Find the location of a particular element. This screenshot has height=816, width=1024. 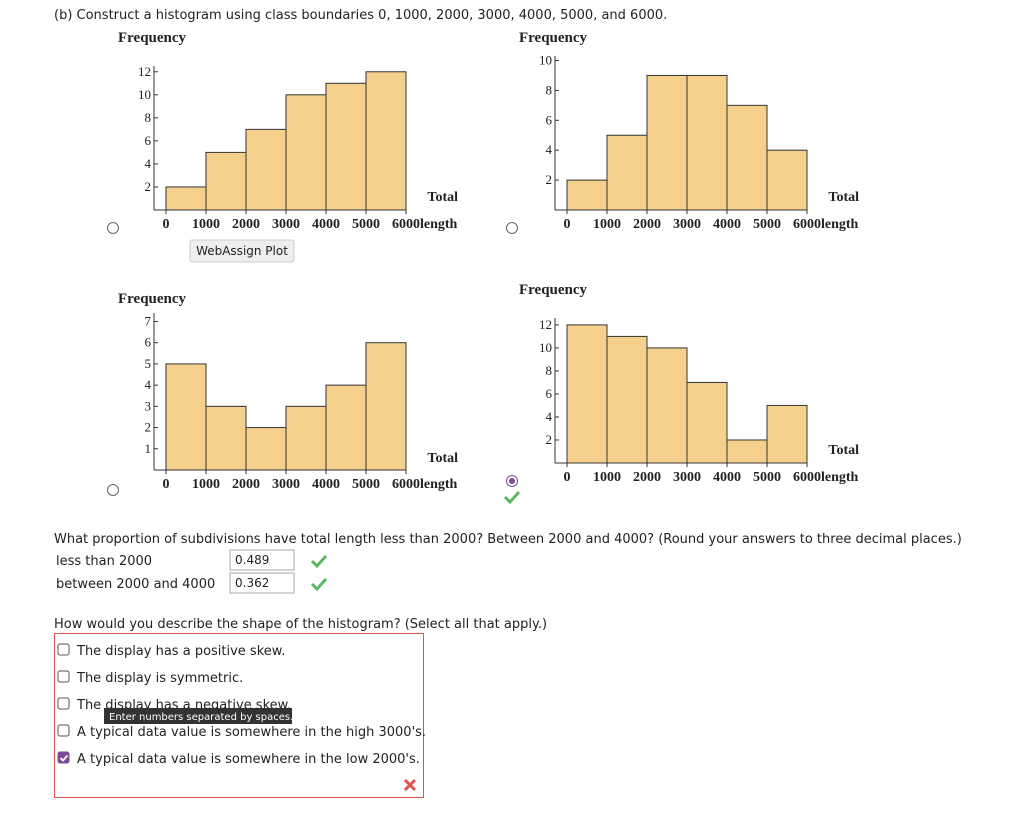

option-text: The display is symmetric. is located at coordinates (159, 678).